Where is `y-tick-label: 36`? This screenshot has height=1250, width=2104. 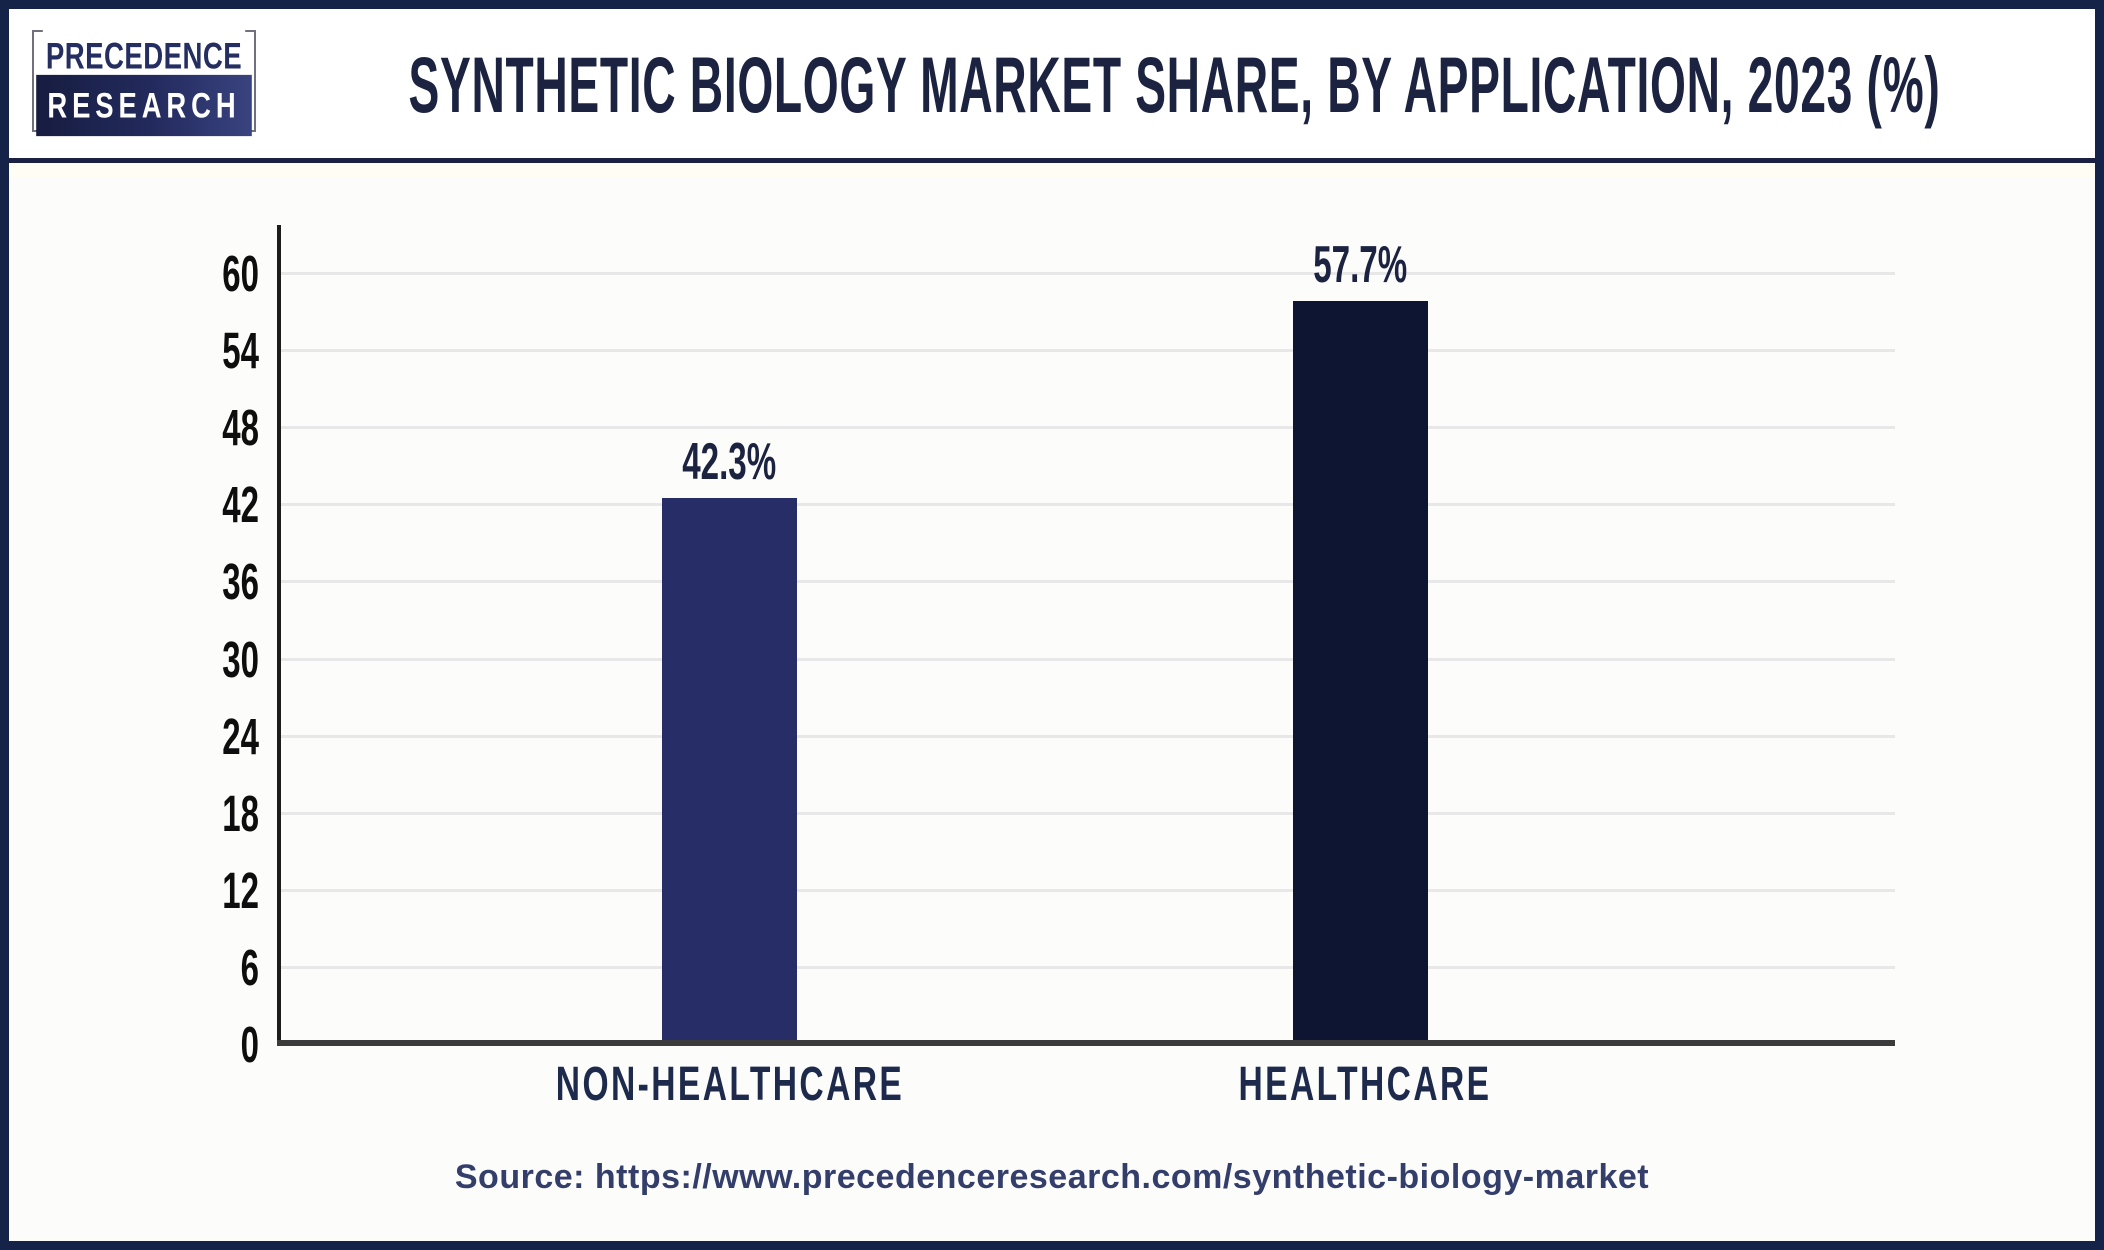
y-tick-label: 36 is located at coordinates (240, 583).